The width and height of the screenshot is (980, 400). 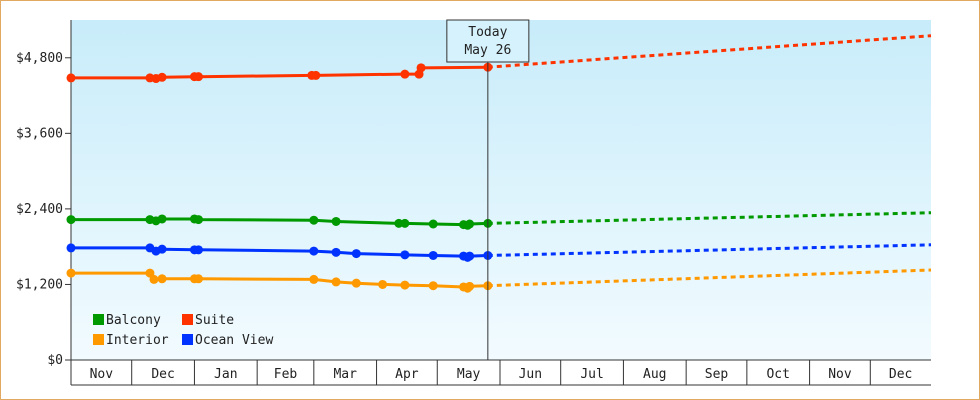 What do you see at coordinates (709, 278) in the screenshot?
I see `forecast-line-interior` at bounding box center [709, 278].